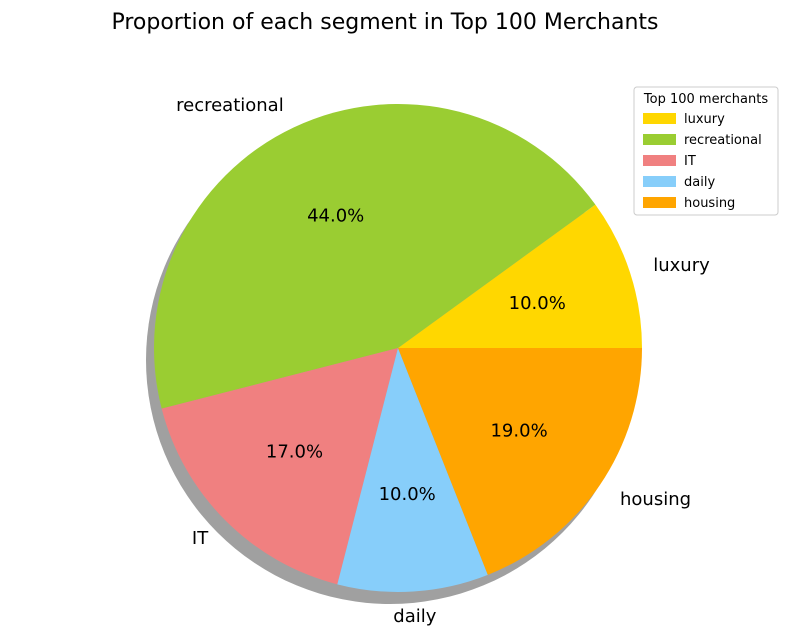 The width and height of the screenshot is (794, 637). I want to click on legend-label-daily: daily, so click(699, 182).